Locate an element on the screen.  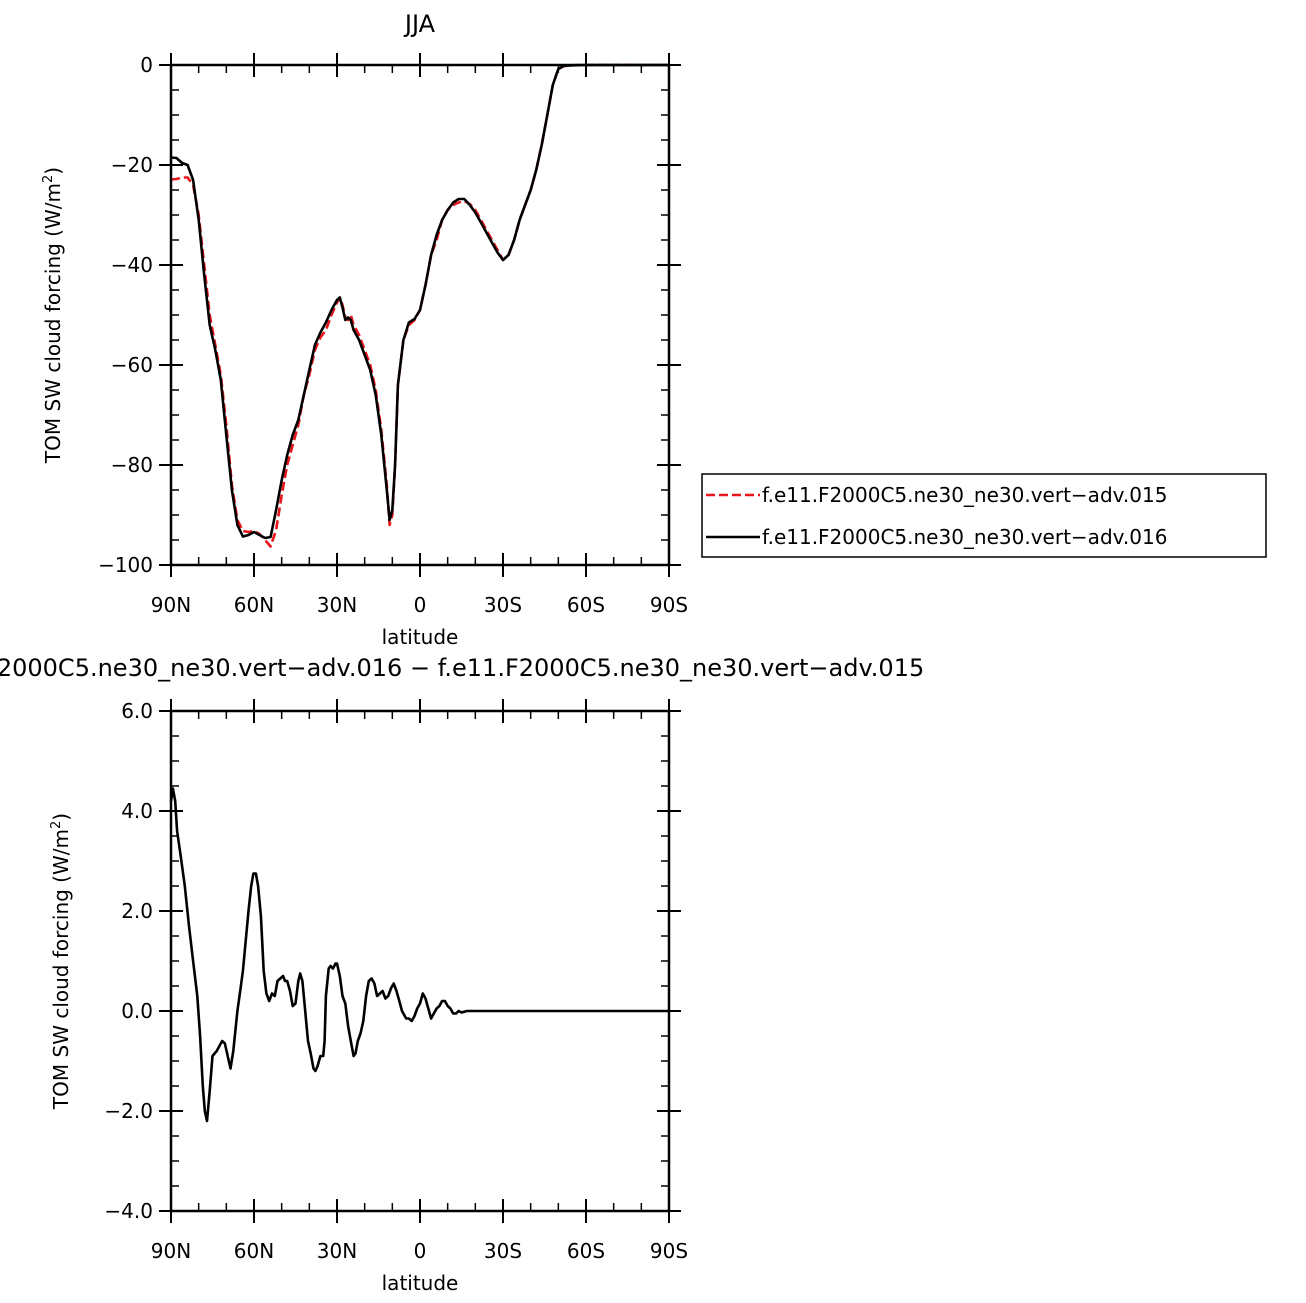
top-y-axis-label-end: ) is located at coordinates (53, 171).